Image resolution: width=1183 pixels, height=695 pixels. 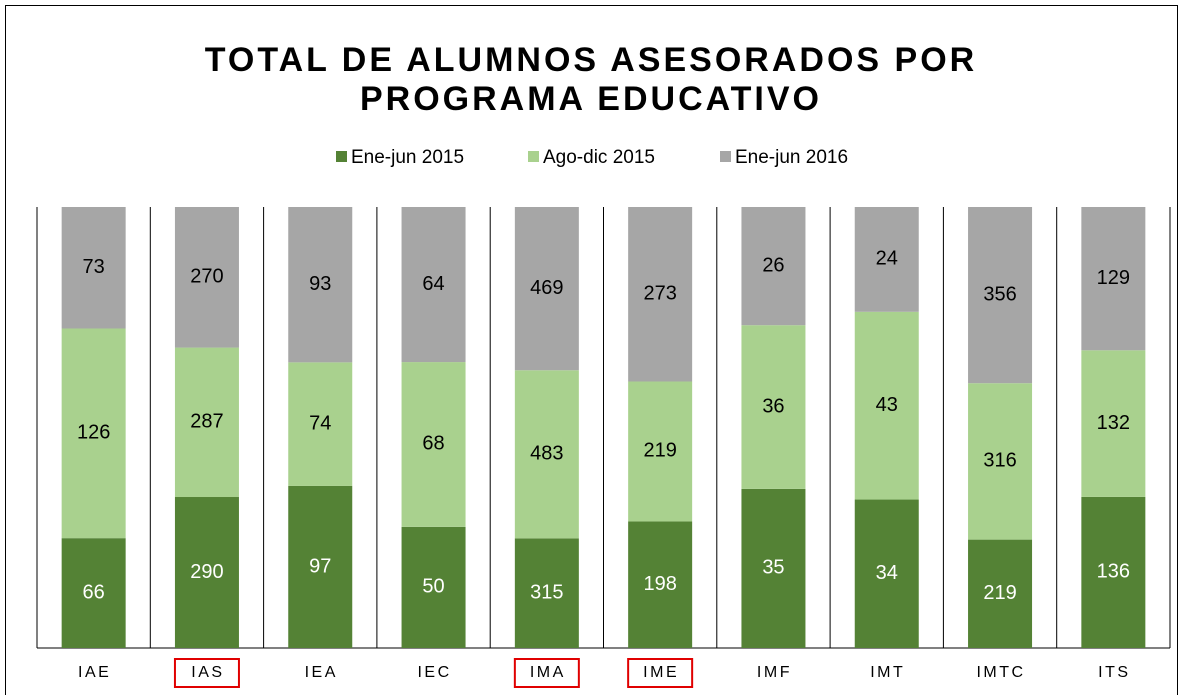 I want to click on data-label: 290, so click(x=206, y=572).